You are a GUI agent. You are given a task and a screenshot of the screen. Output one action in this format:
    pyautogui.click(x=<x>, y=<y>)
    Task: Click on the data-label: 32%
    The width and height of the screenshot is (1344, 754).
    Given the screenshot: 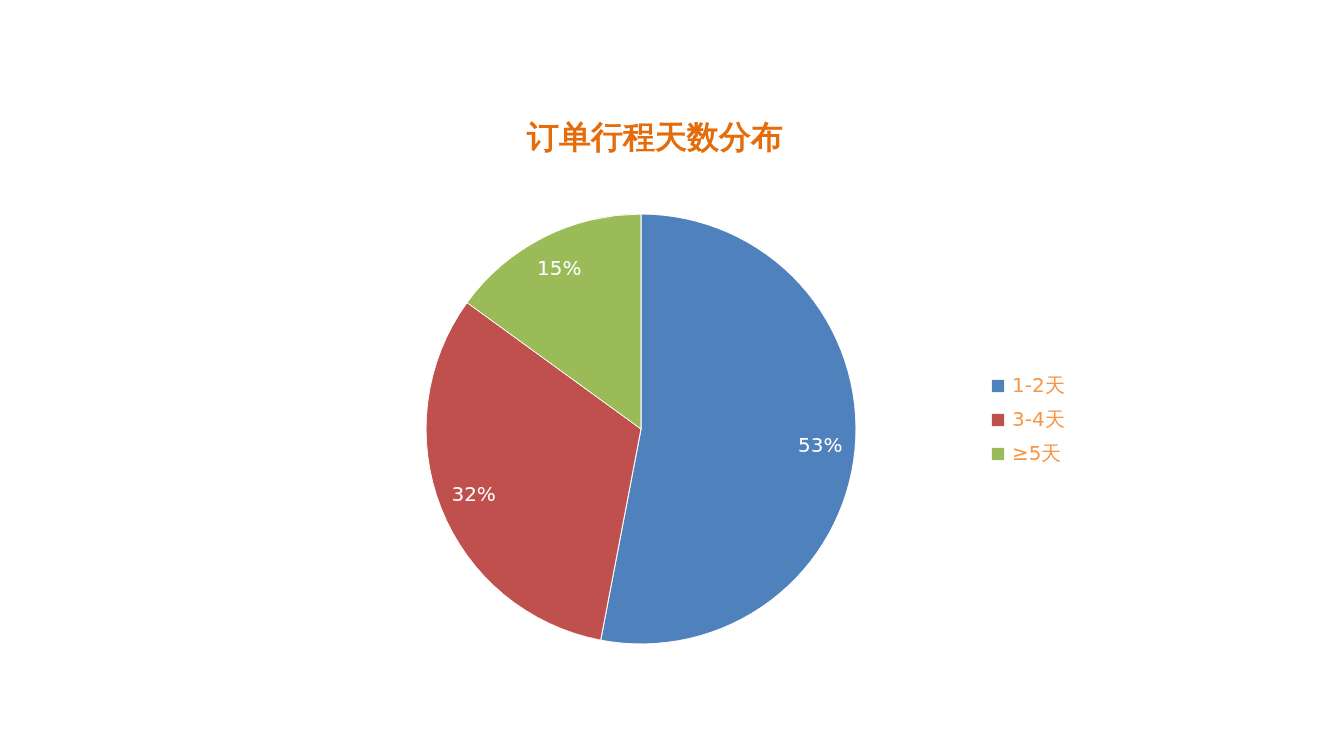 What is the action you would take?
    pyautogui.click(x=473, y=494)
    